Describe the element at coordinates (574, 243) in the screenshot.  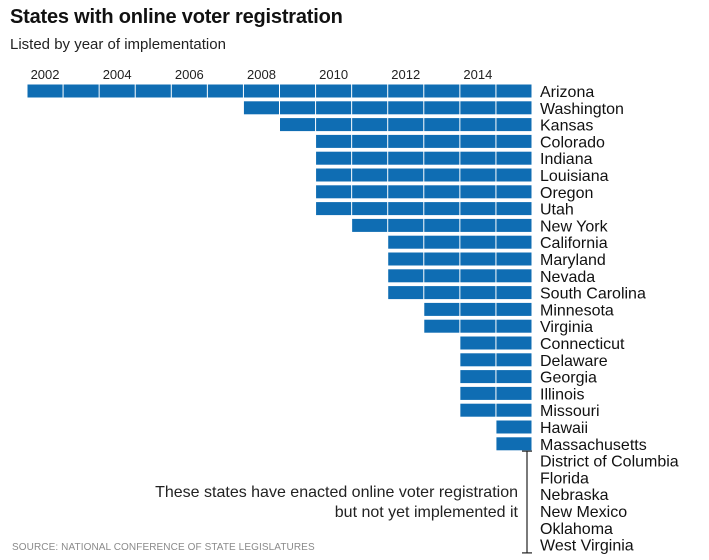
I see `state-label-california: California` at that location.